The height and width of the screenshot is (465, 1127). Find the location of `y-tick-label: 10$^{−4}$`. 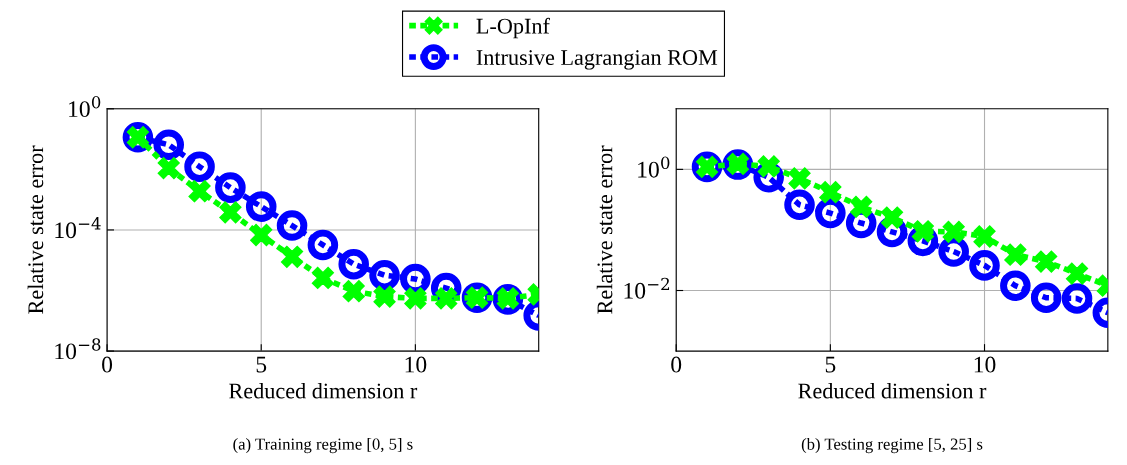

y-tick-label: 10$^{−4}$ is located at coordinates (78, 228).